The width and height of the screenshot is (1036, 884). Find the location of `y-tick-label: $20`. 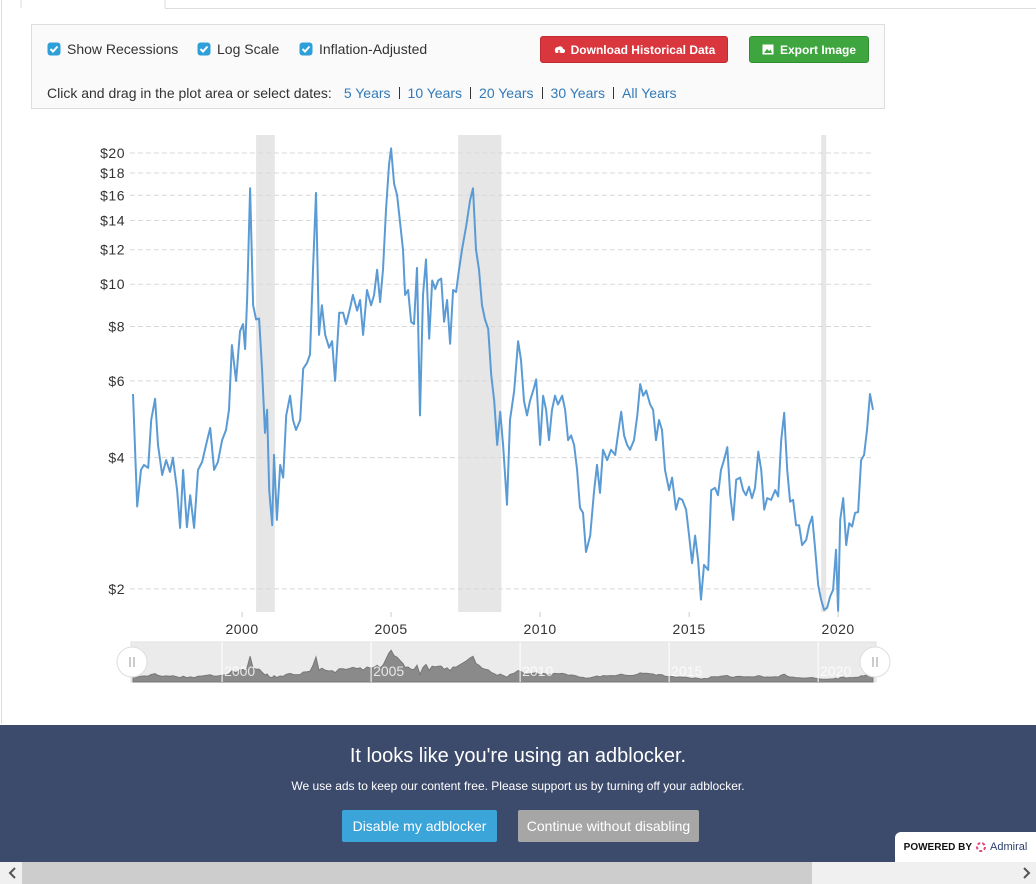

y-tick-label: $20 is located at coordinates (112, 153).